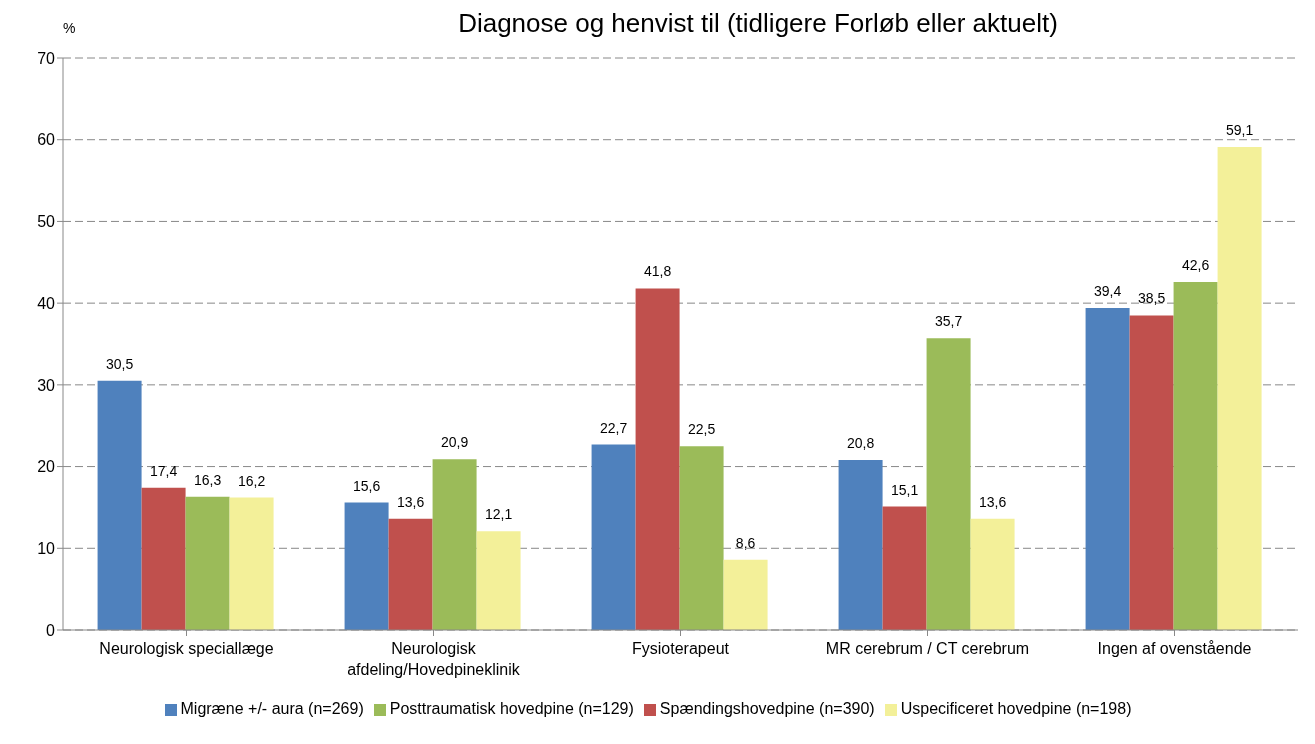  Describe the element at coordinates (366, 485) in the screenshot. I see `data-label: 15,6` at that location.